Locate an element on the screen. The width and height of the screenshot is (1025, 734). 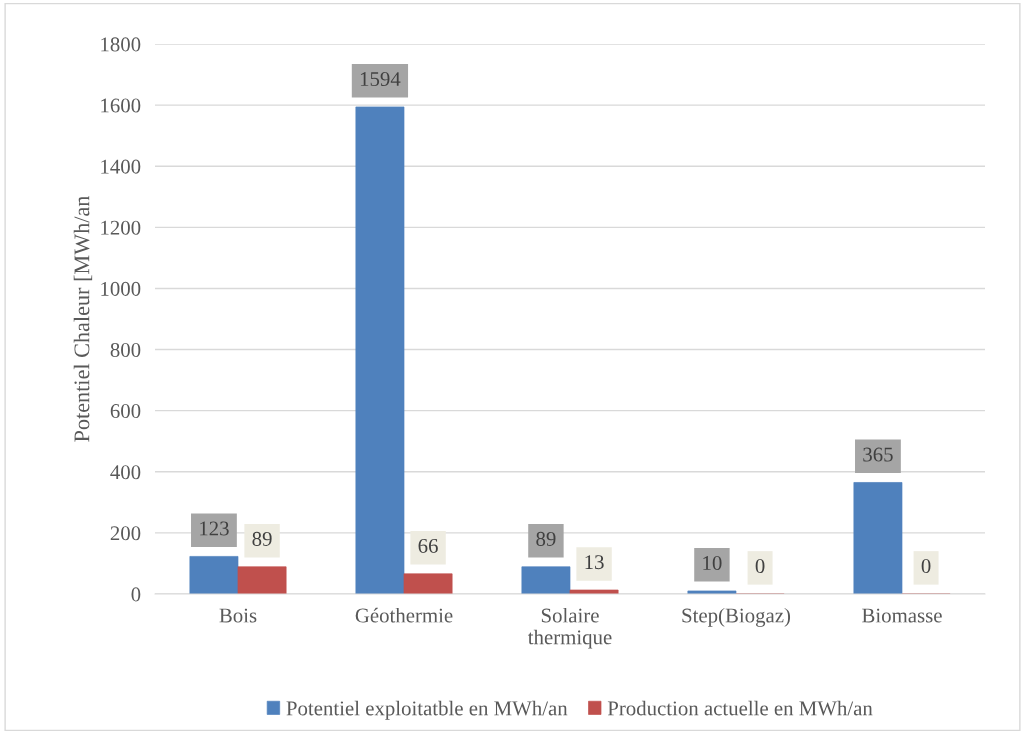
y-tick-label: 200 is located at coordinates (125, 533).